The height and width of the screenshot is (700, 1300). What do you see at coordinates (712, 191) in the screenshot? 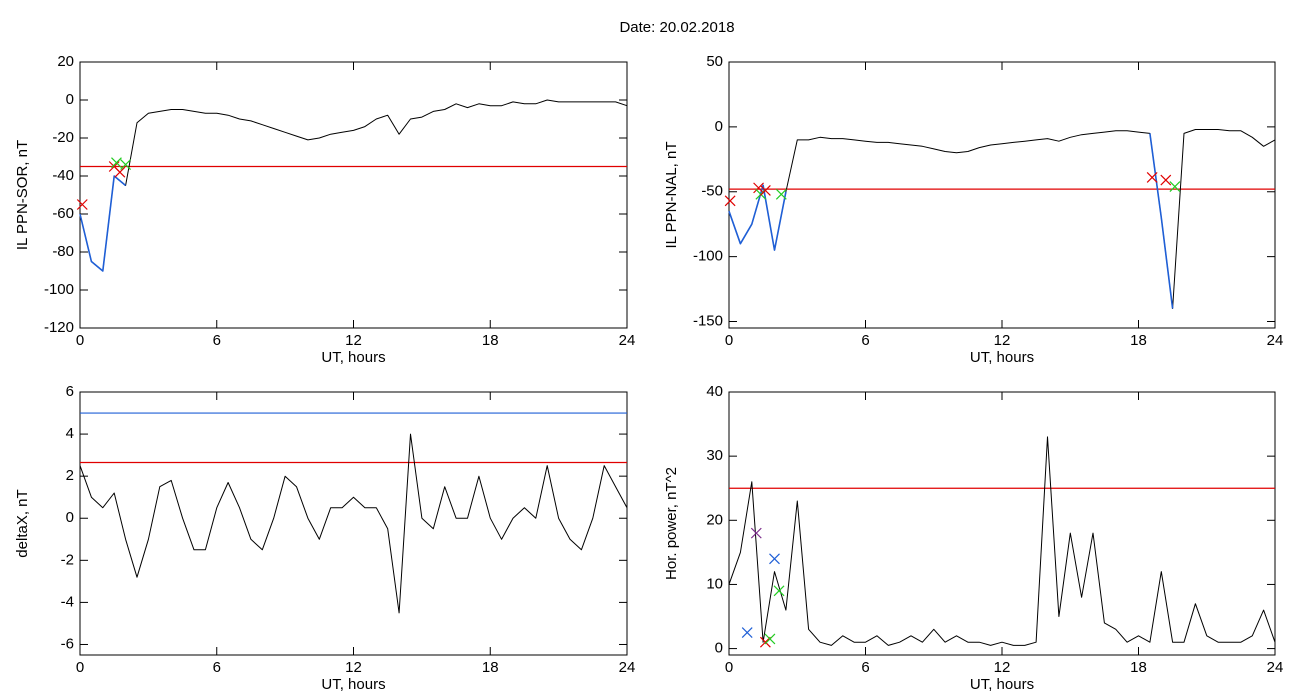
I see `y-tick-label: -50` at bounding box center [712, 191].